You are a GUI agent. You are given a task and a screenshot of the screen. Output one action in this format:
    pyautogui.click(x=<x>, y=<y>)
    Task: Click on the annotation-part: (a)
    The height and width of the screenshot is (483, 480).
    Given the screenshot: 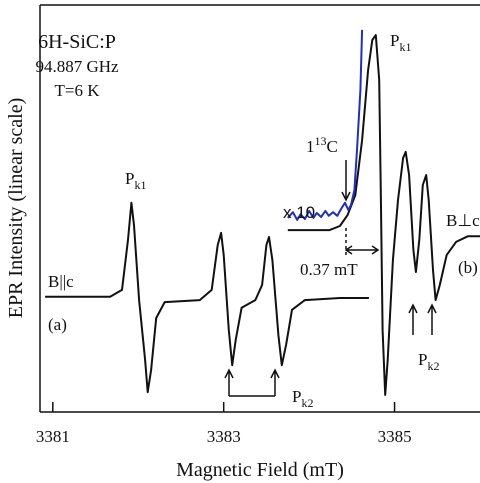 What is the action you would take?
    pyautogui.click(x=57, y=324)
    